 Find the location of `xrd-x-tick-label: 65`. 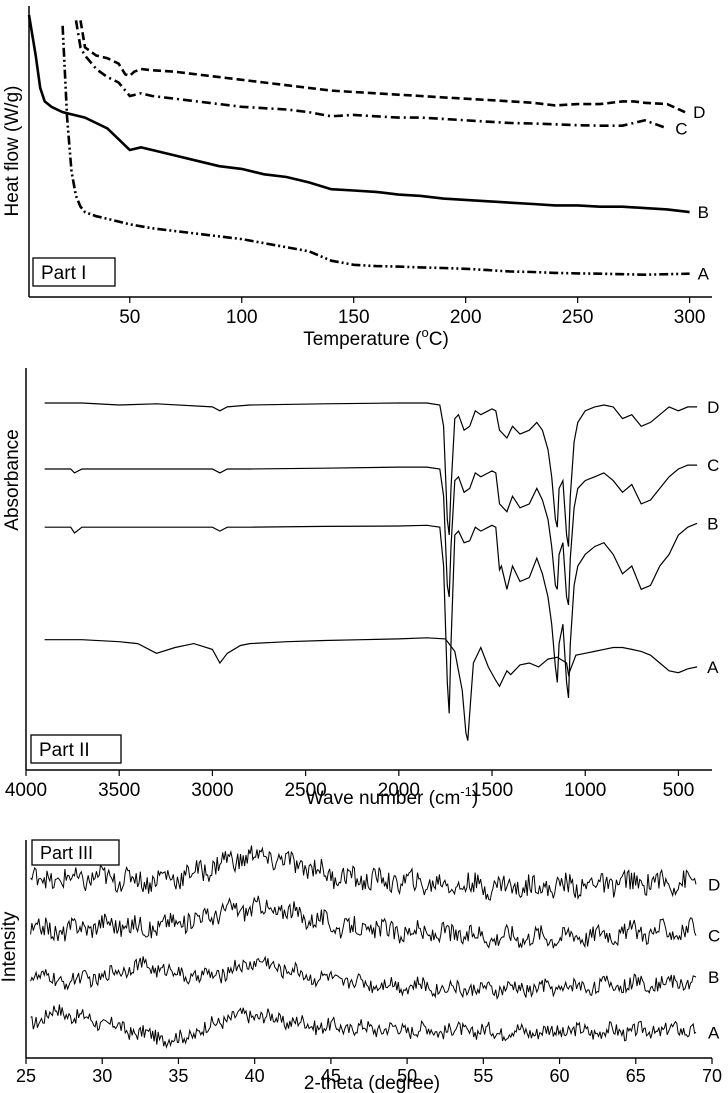

xrd-x-tick-label: 65 is located at coordinates (636, 1076).